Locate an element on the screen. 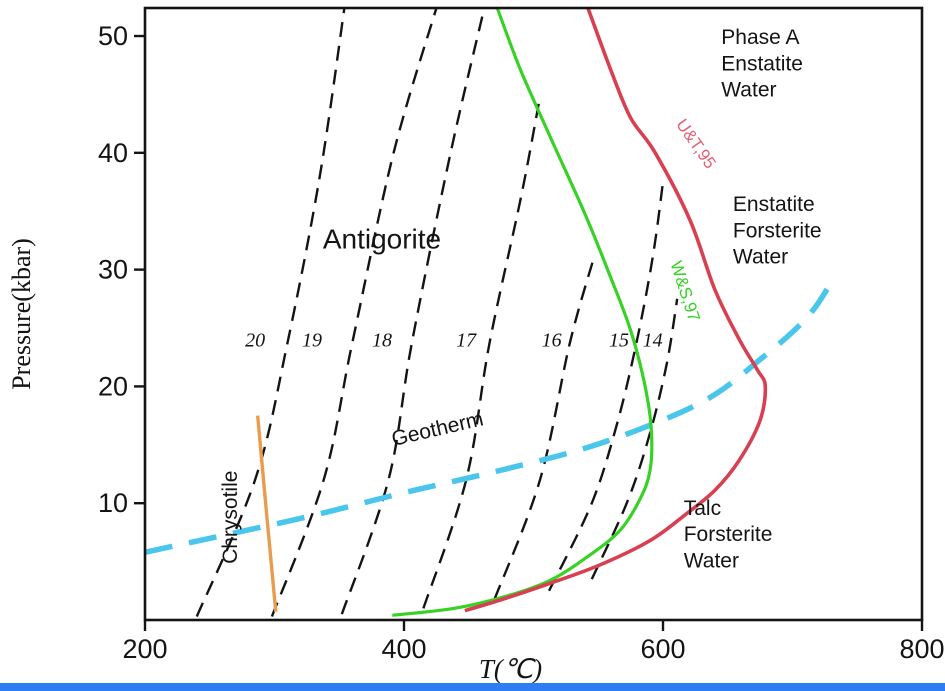  region-phase-a-line-2: Enstatite is located at coordinates (762, 63).